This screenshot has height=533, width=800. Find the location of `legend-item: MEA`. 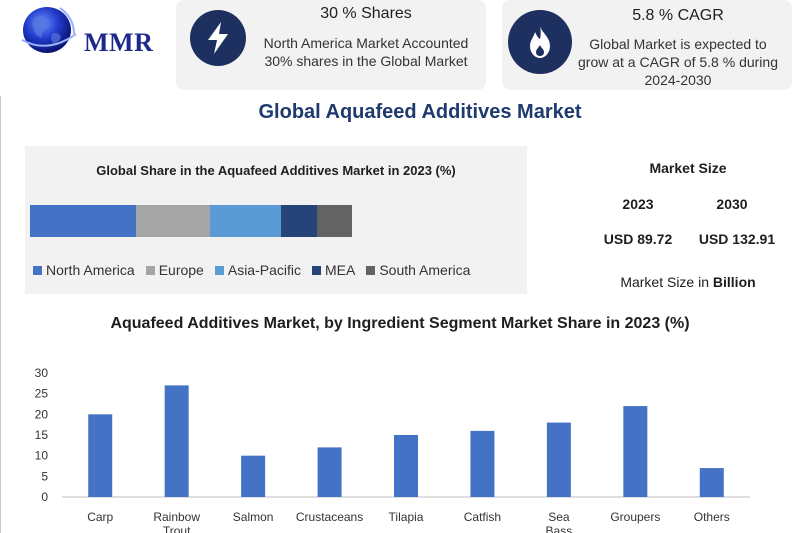

legend-item: MEA is located at coordinates (333, 270).